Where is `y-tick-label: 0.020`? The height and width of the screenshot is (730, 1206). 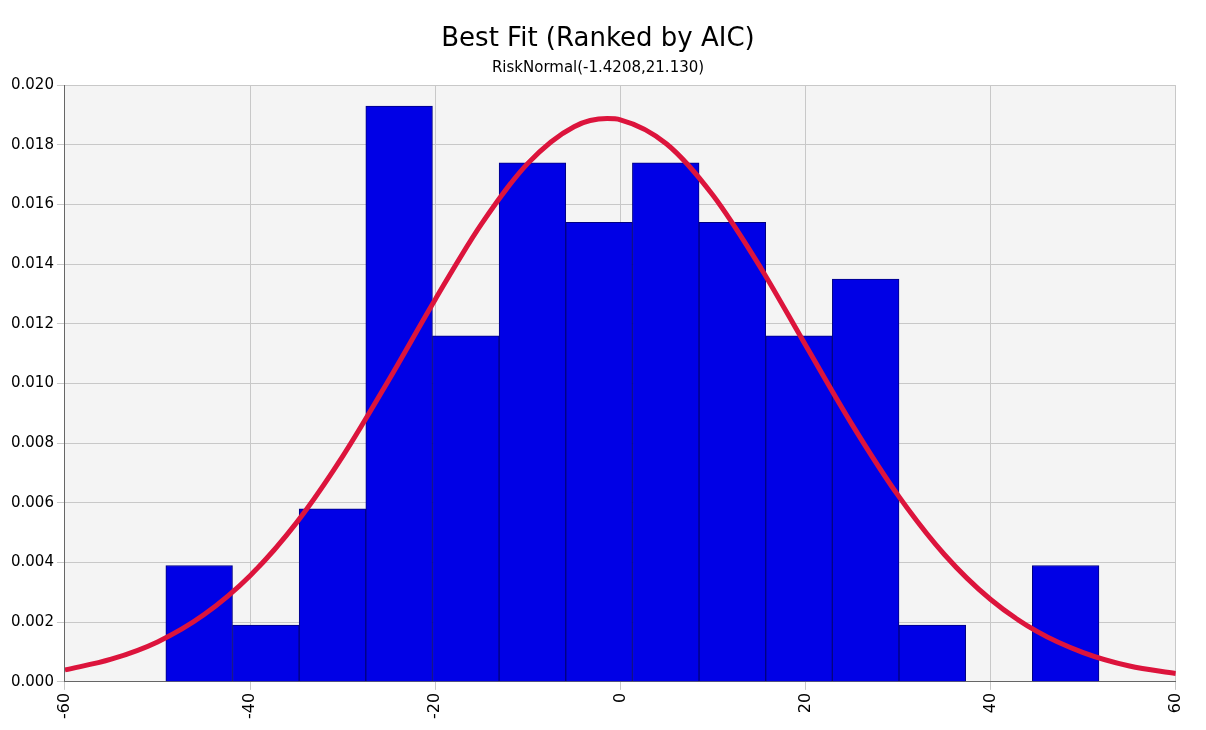
y-tick-label: 0.020 is located at coordinates (32, 84).